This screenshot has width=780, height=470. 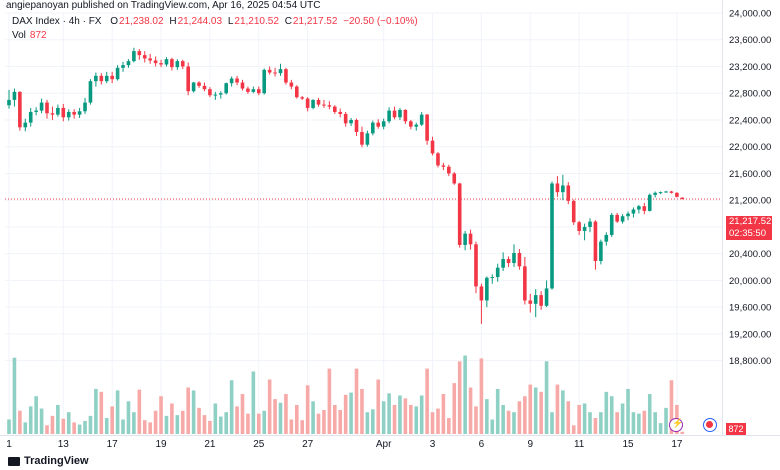 What do you see at coordinates (210, 444) in the screenshot?
I see `x-tick-label: 21` at bounding box center [210, 444].